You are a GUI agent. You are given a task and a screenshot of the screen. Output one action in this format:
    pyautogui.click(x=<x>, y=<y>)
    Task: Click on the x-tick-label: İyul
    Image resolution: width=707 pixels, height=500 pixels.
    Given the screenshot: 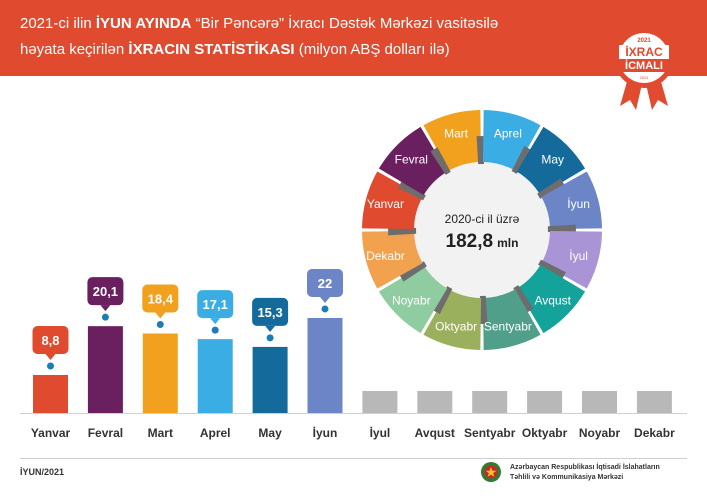 What is the action you would take?
    pyautogui.click(x=380, y=432)
    